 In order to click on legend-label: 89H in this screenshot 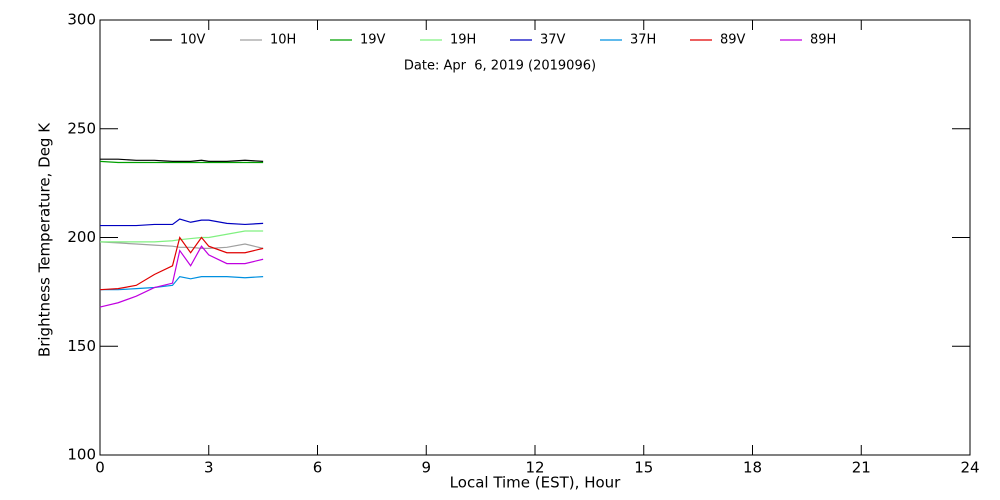, I will do `click(823, 40)`.